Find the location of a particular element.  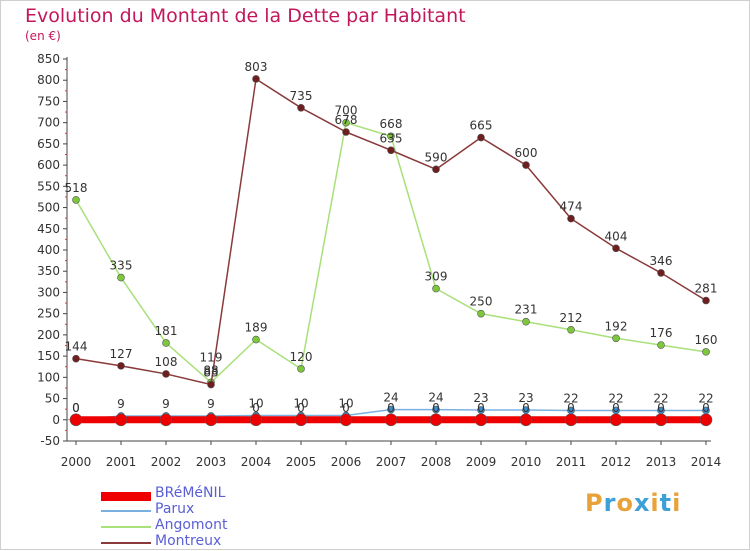

data-label-angomont: 176 is located at coordinates (661, 333).